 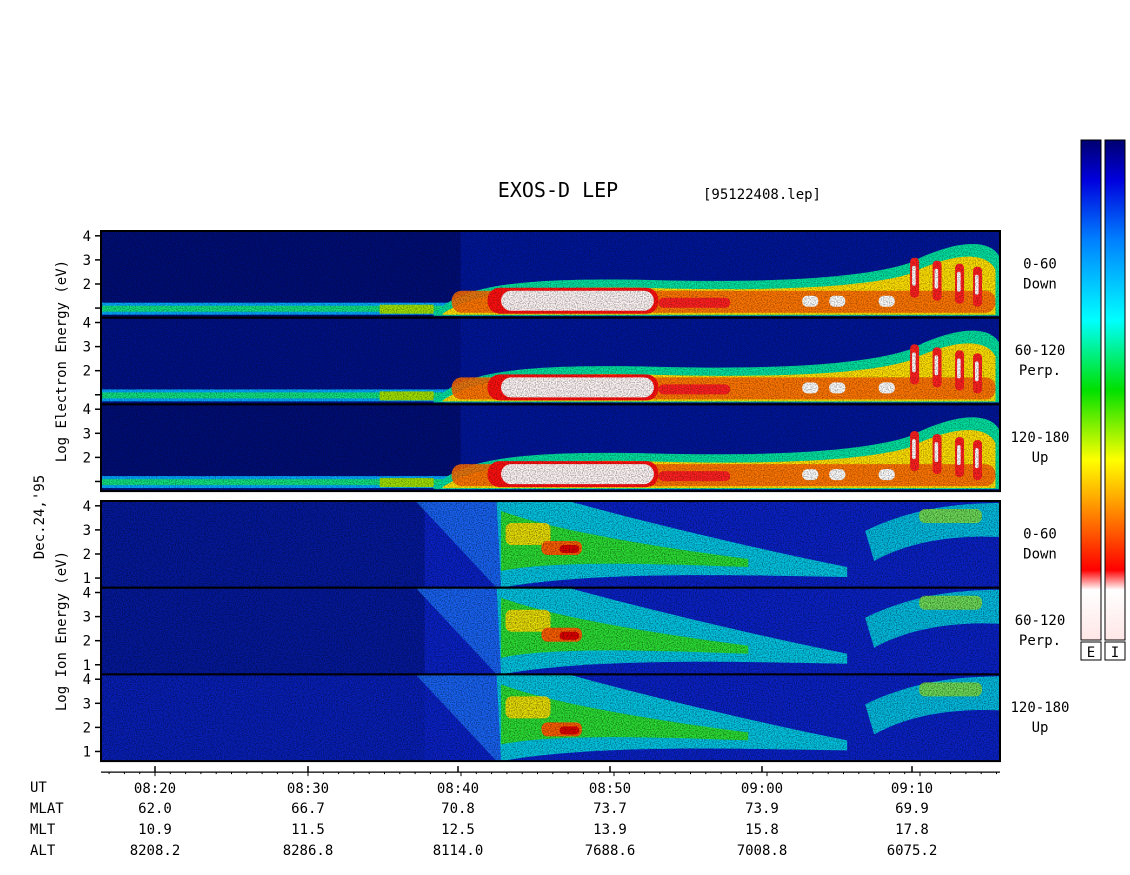 I want to click on ephemeris-value: 66.7, so click(x=308, y=809).